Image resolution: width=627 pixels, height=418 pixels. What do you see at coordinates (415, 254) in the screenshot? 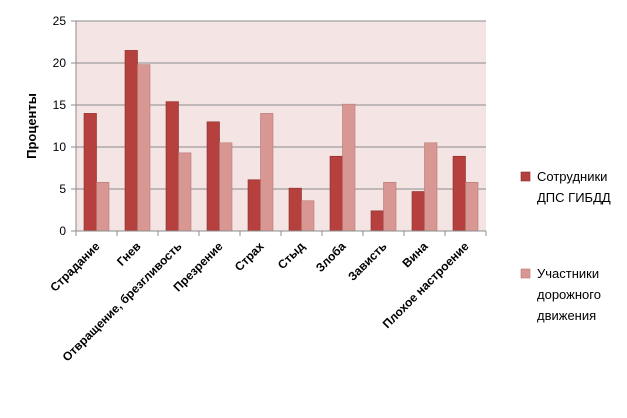
I see `x-tick-label: Вина` at bounding box center [415, 254].